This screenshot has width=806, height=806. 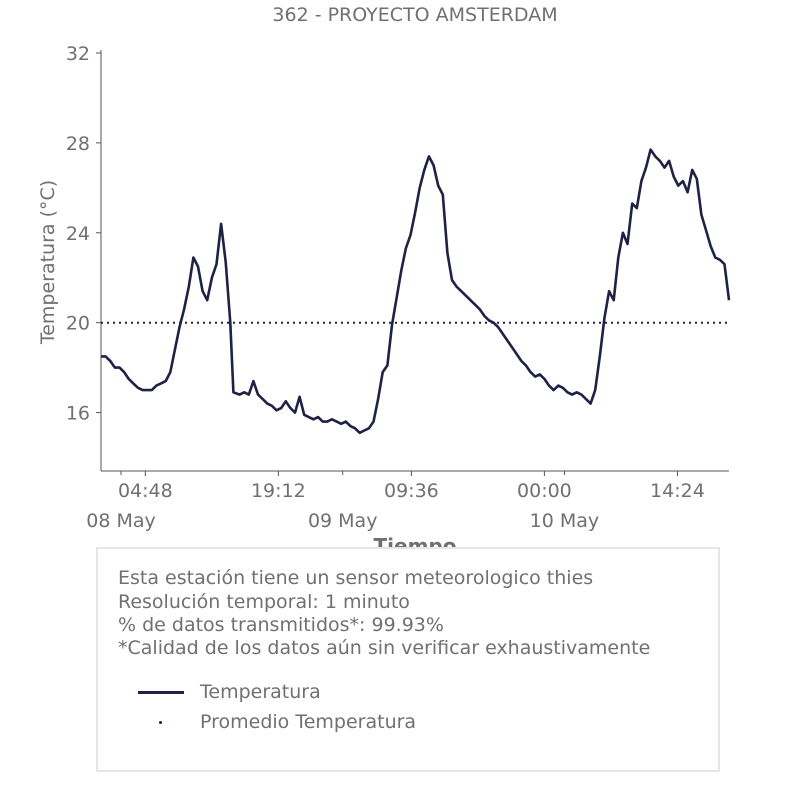 What do you see at coordinates (48, 262) in the screenshot?
I see `y-axis-label: Temperatura (°C)` at bounding box center [48, 262].